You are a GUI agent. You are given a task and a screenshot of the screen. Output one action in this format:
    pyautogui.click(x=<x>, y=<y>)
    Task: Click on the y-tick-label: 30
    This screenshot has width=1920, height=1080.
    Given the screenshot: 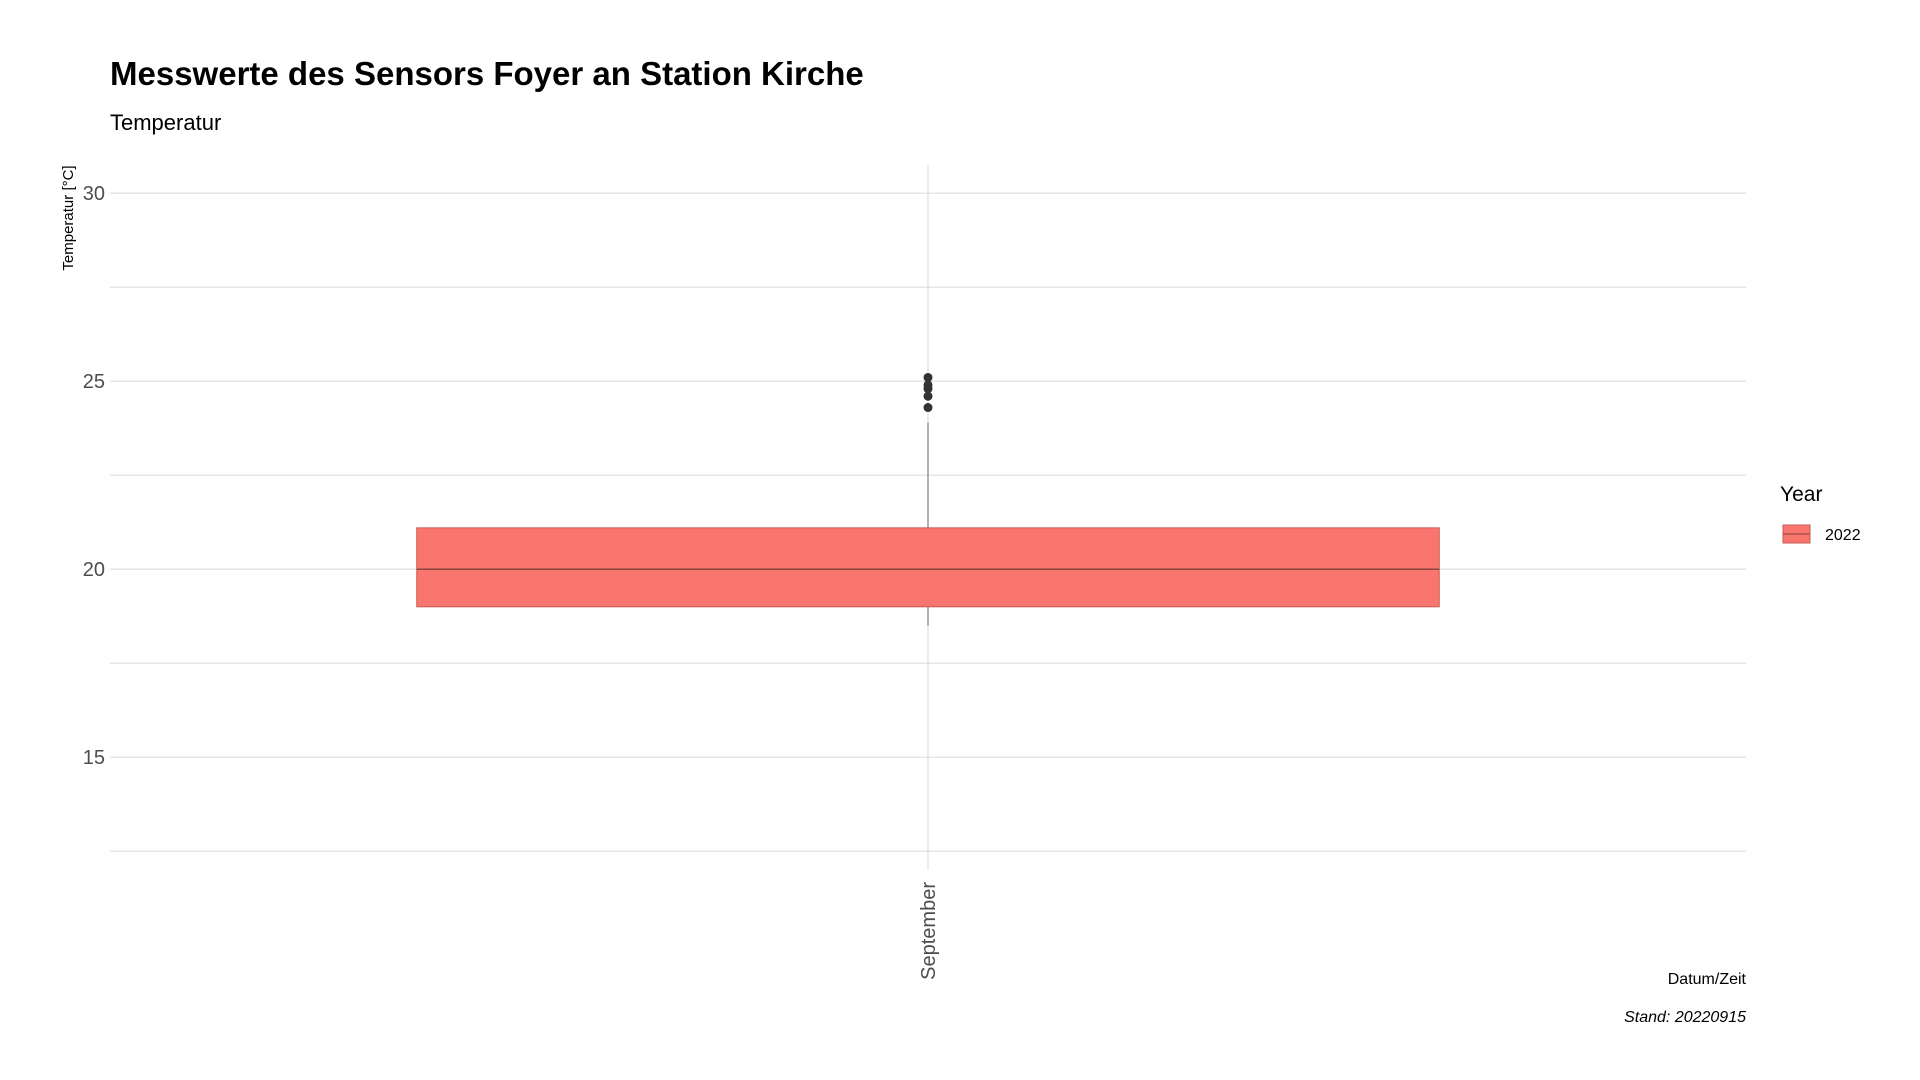 What is the action you would take?
    pyautogui.click(x=94, y=194)
    